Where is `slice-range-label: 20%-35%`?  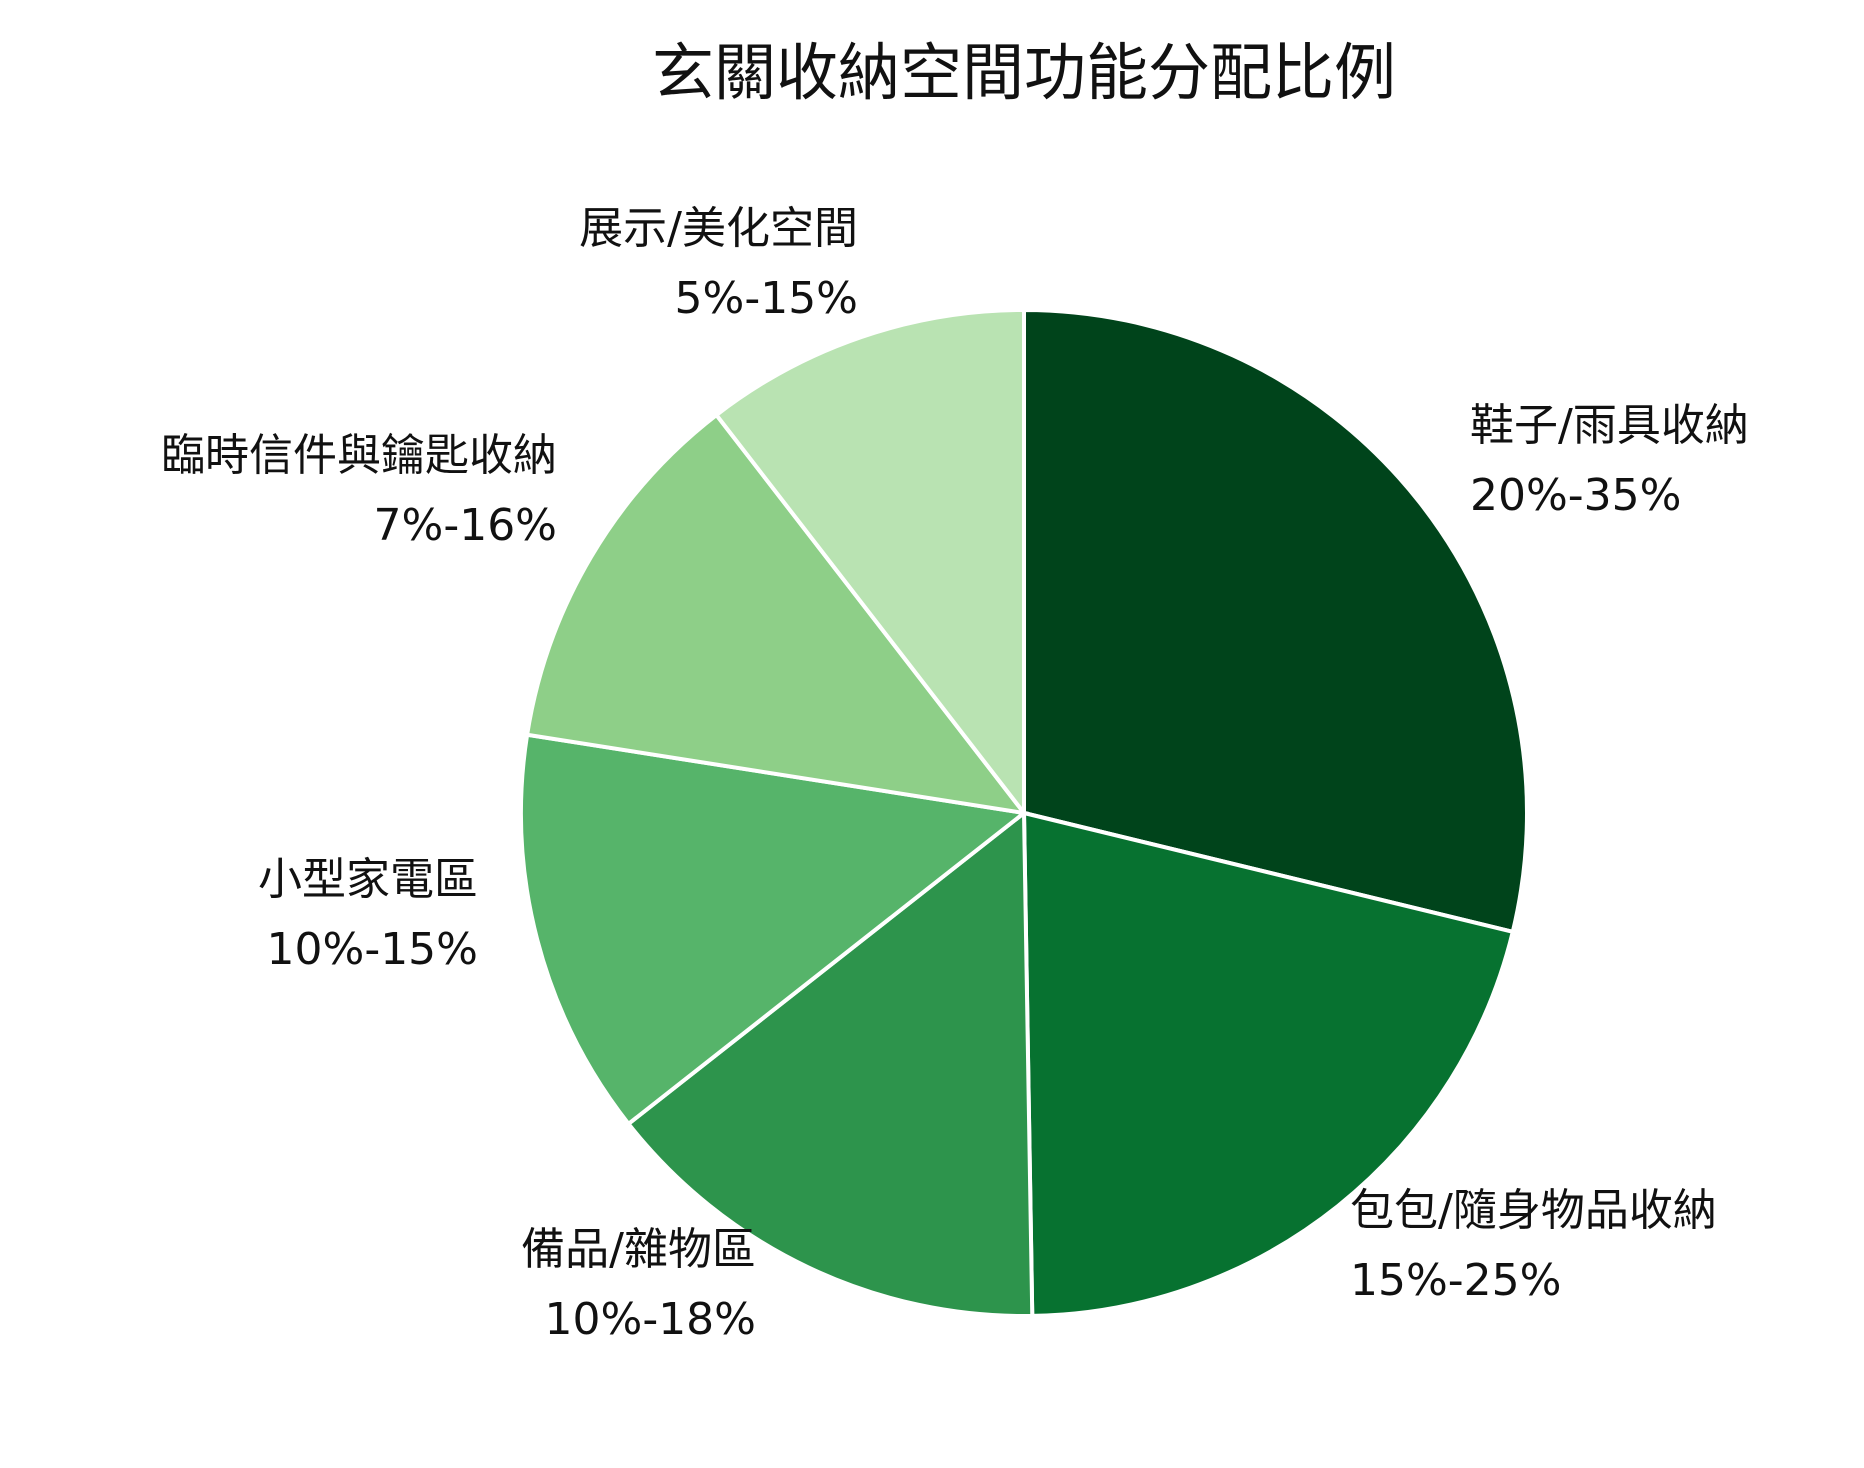
slice-range-label: 20%-35% is located at coordinates (1575, 495).